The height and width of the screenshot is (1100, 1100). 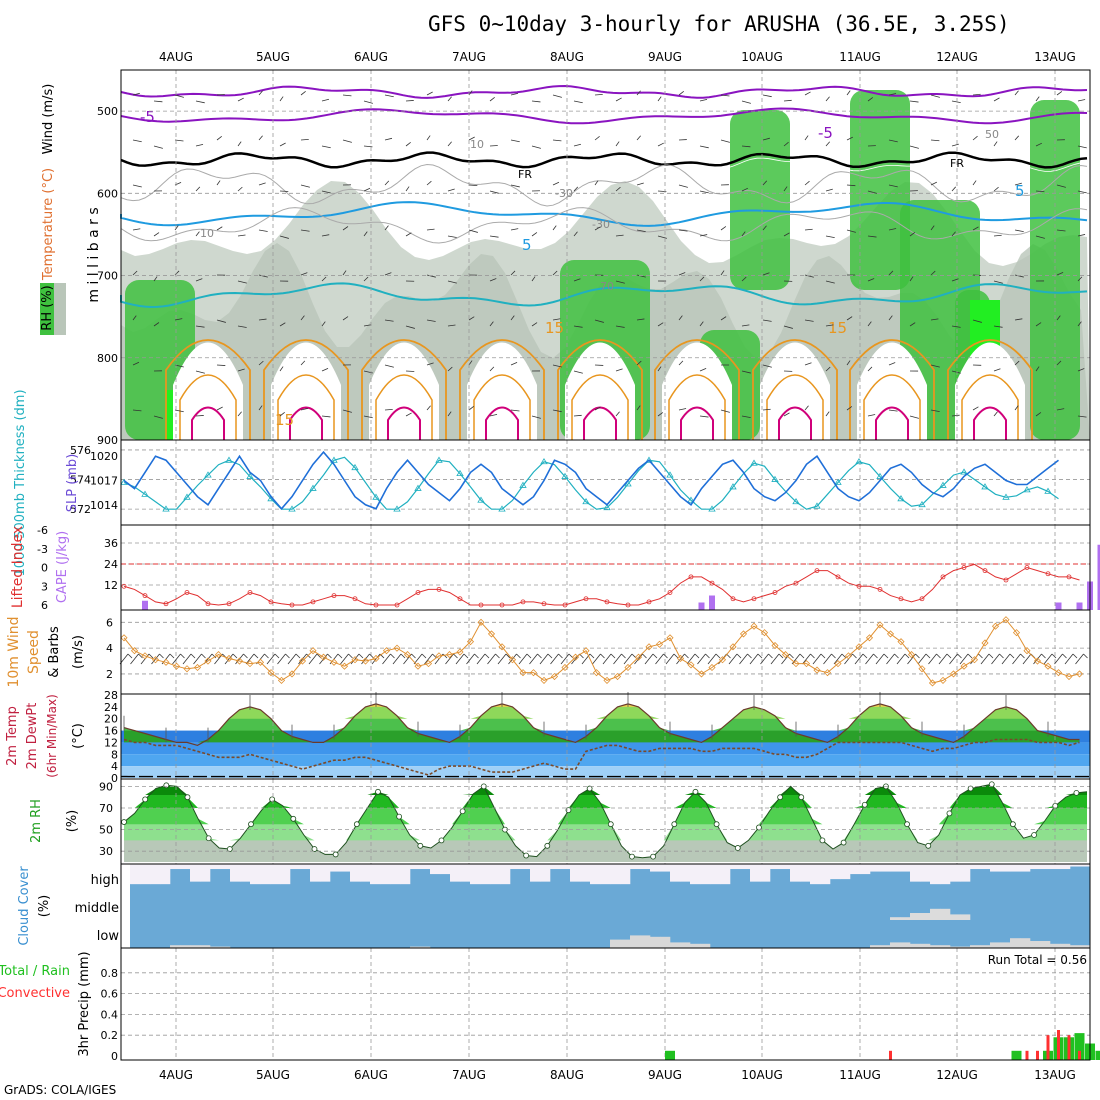 What do you see at coordinates (860, 57) in the screenshot?
I see `date-label-top: 11AUG` at bounding box center [860, 57].